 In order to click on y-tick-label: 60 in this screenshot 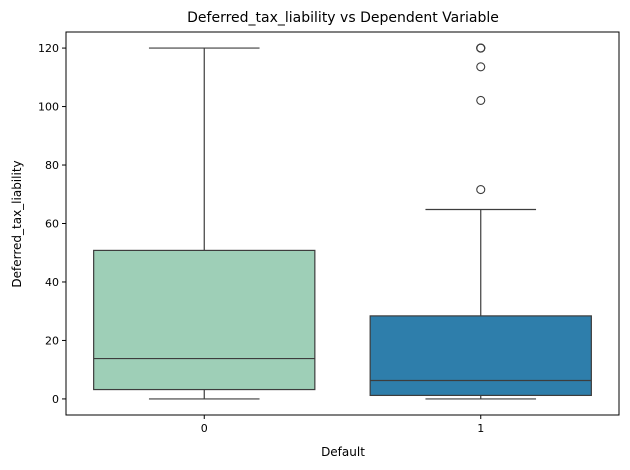, I will do `click(52, 224)`.